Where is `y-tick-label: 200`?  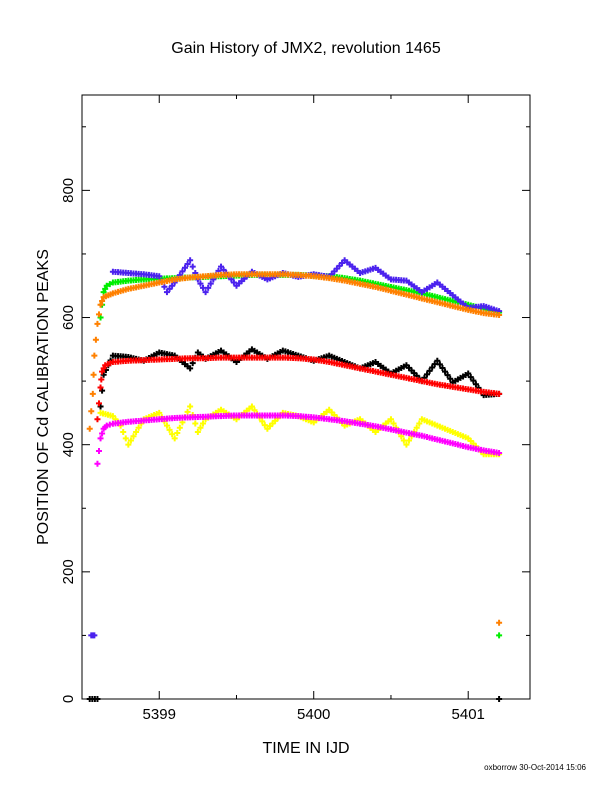 y-tick-label: 200 is located at coordinates (68, 571).